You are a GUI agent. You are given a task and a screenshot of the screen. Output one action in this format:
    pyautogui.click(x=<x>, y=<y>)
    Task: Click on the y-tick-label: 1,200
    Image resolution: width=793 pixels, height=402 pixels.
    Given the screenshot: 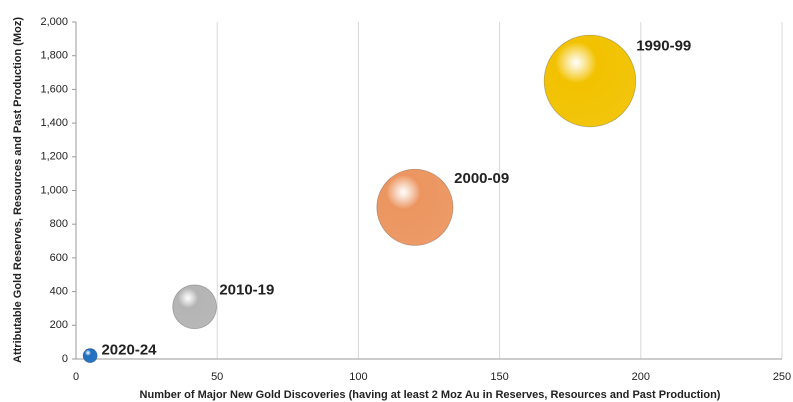 What is the action you would take?
    pyautogui.click(x=54, y=157)
    